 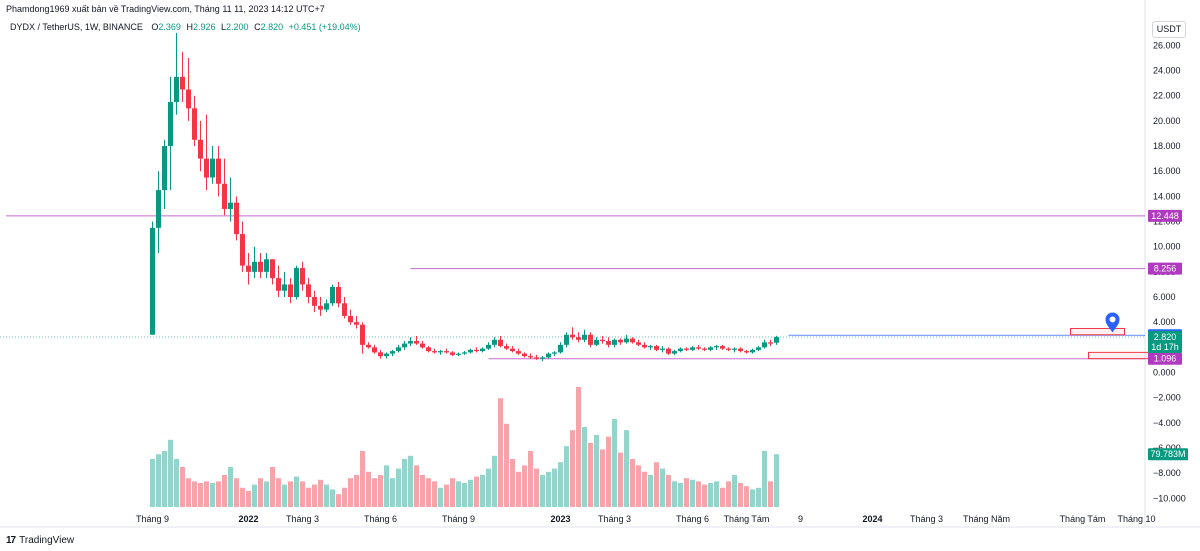 What do you see at coordinates (1167, 146) in the screenshot?
I see `y-tick-label: 18.000` at bounding box center [1167, 146].